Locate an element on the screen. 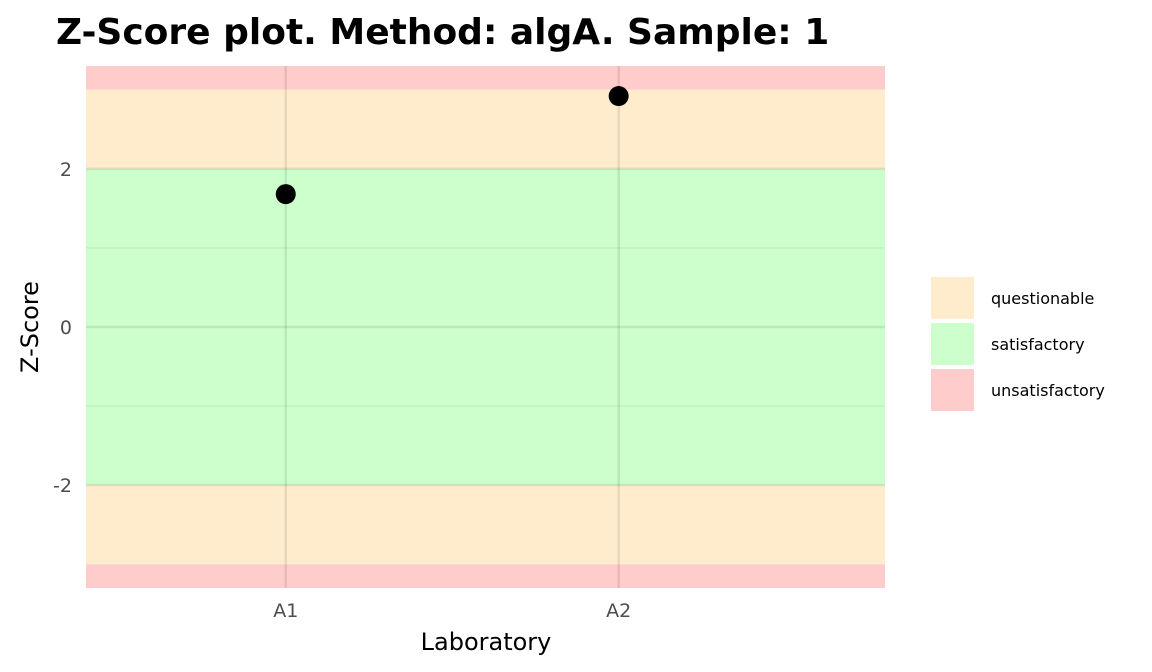  legend-label-satisfactory: satisfactory is located at coordinates (1038, 344).